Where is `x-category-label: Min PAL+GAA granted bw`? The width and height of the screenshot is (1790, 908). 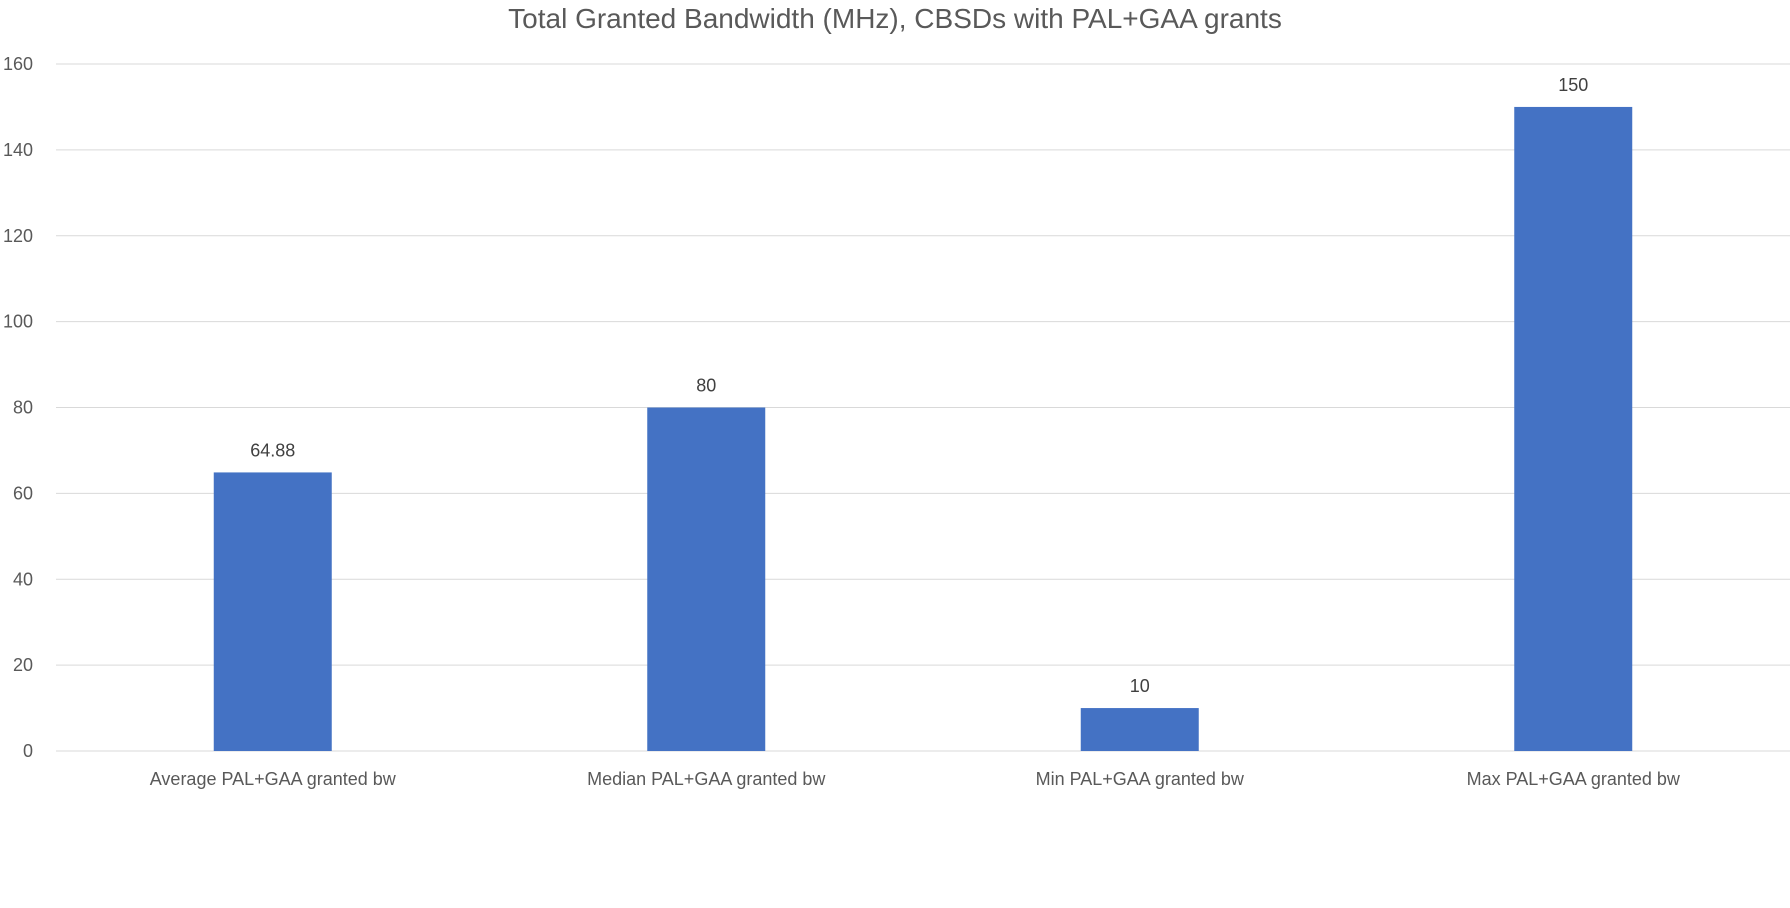
x-category-label: Min PAL+GAA granted bw is located at coordinates (1140, 779).